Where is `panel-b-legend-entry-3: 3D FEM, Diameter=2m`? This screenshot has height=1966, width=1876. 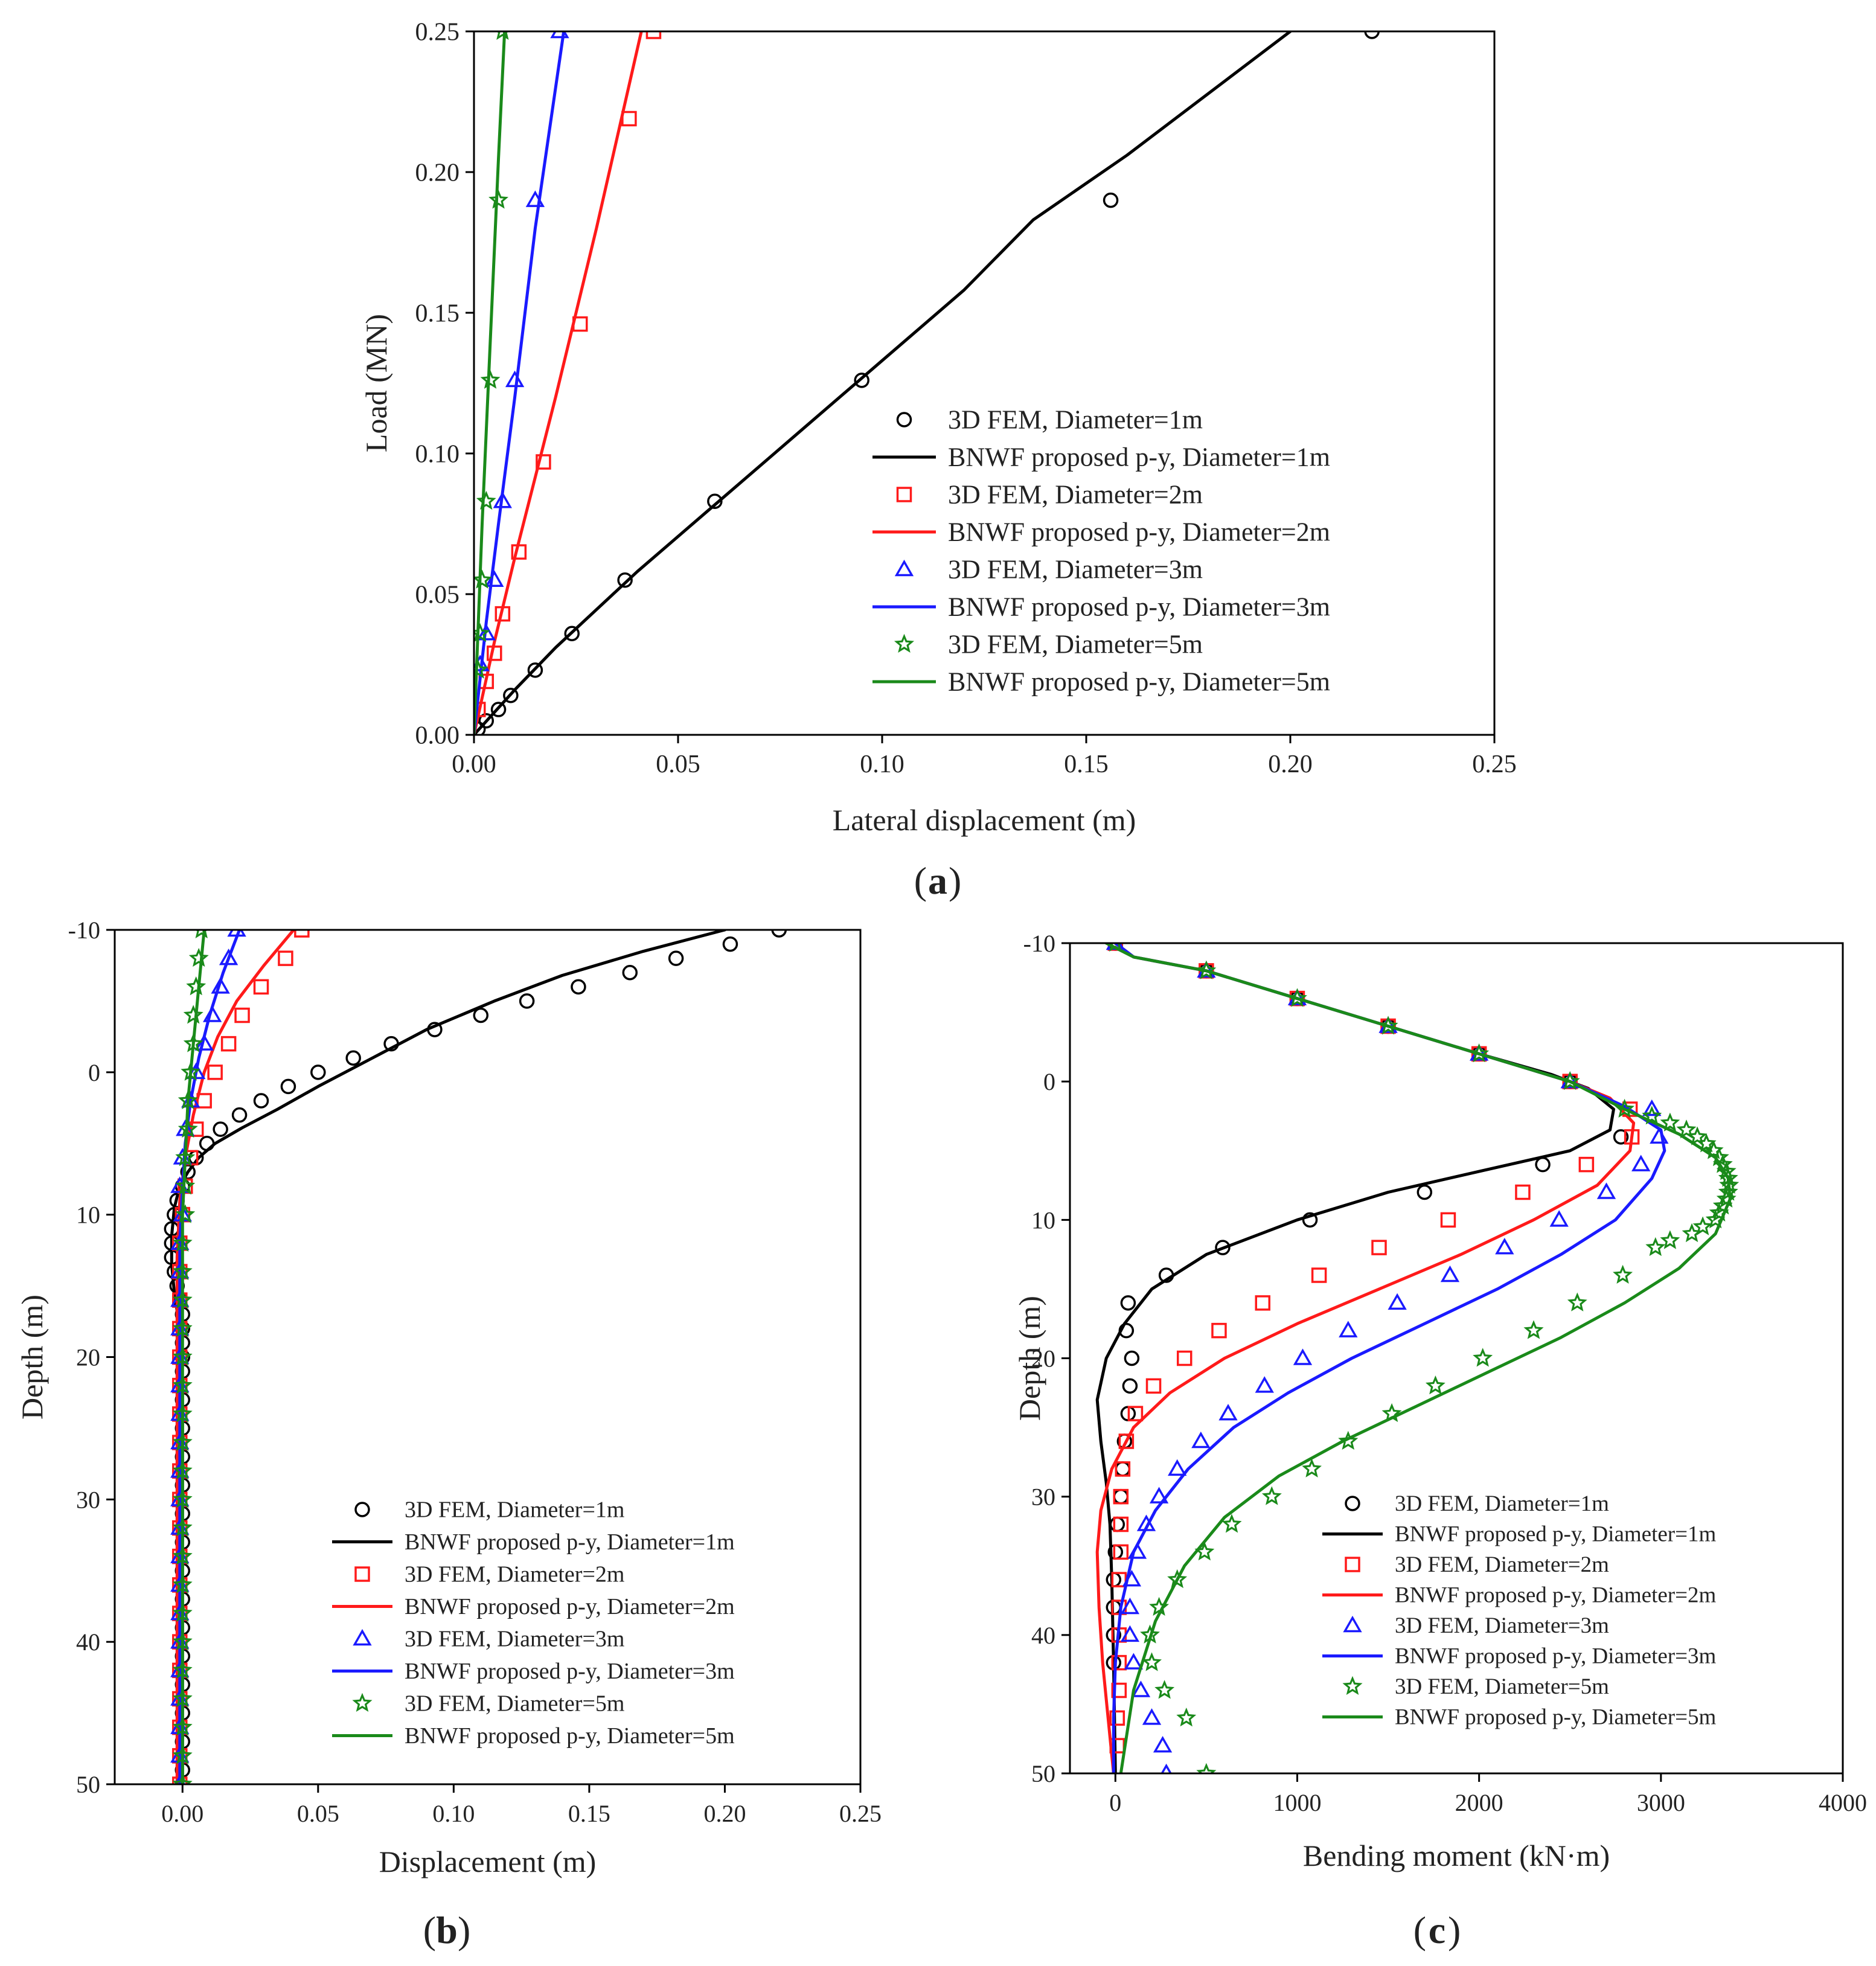 panel-b-legend-entry-3: 3D FEM, Diameter=2m is located at coordinates (489, 1575).